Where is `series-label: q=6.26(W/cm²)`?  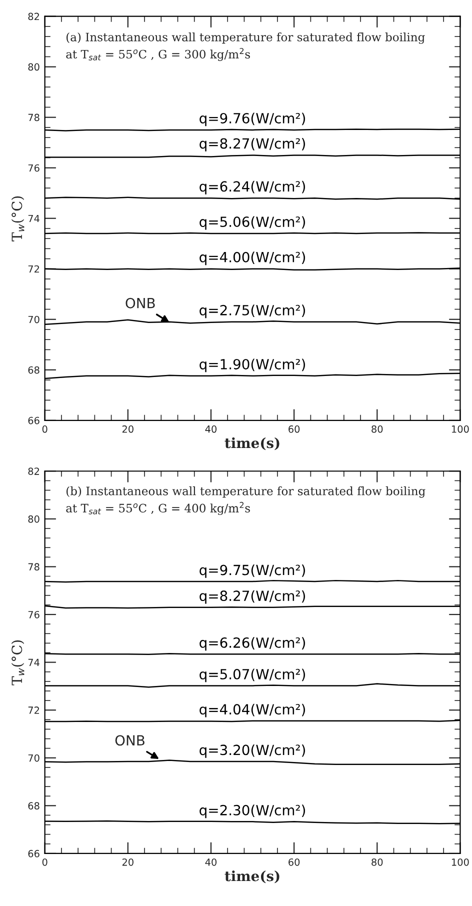
series-label: q=6.26(W/cm²) is located at coordinates (253, 644).